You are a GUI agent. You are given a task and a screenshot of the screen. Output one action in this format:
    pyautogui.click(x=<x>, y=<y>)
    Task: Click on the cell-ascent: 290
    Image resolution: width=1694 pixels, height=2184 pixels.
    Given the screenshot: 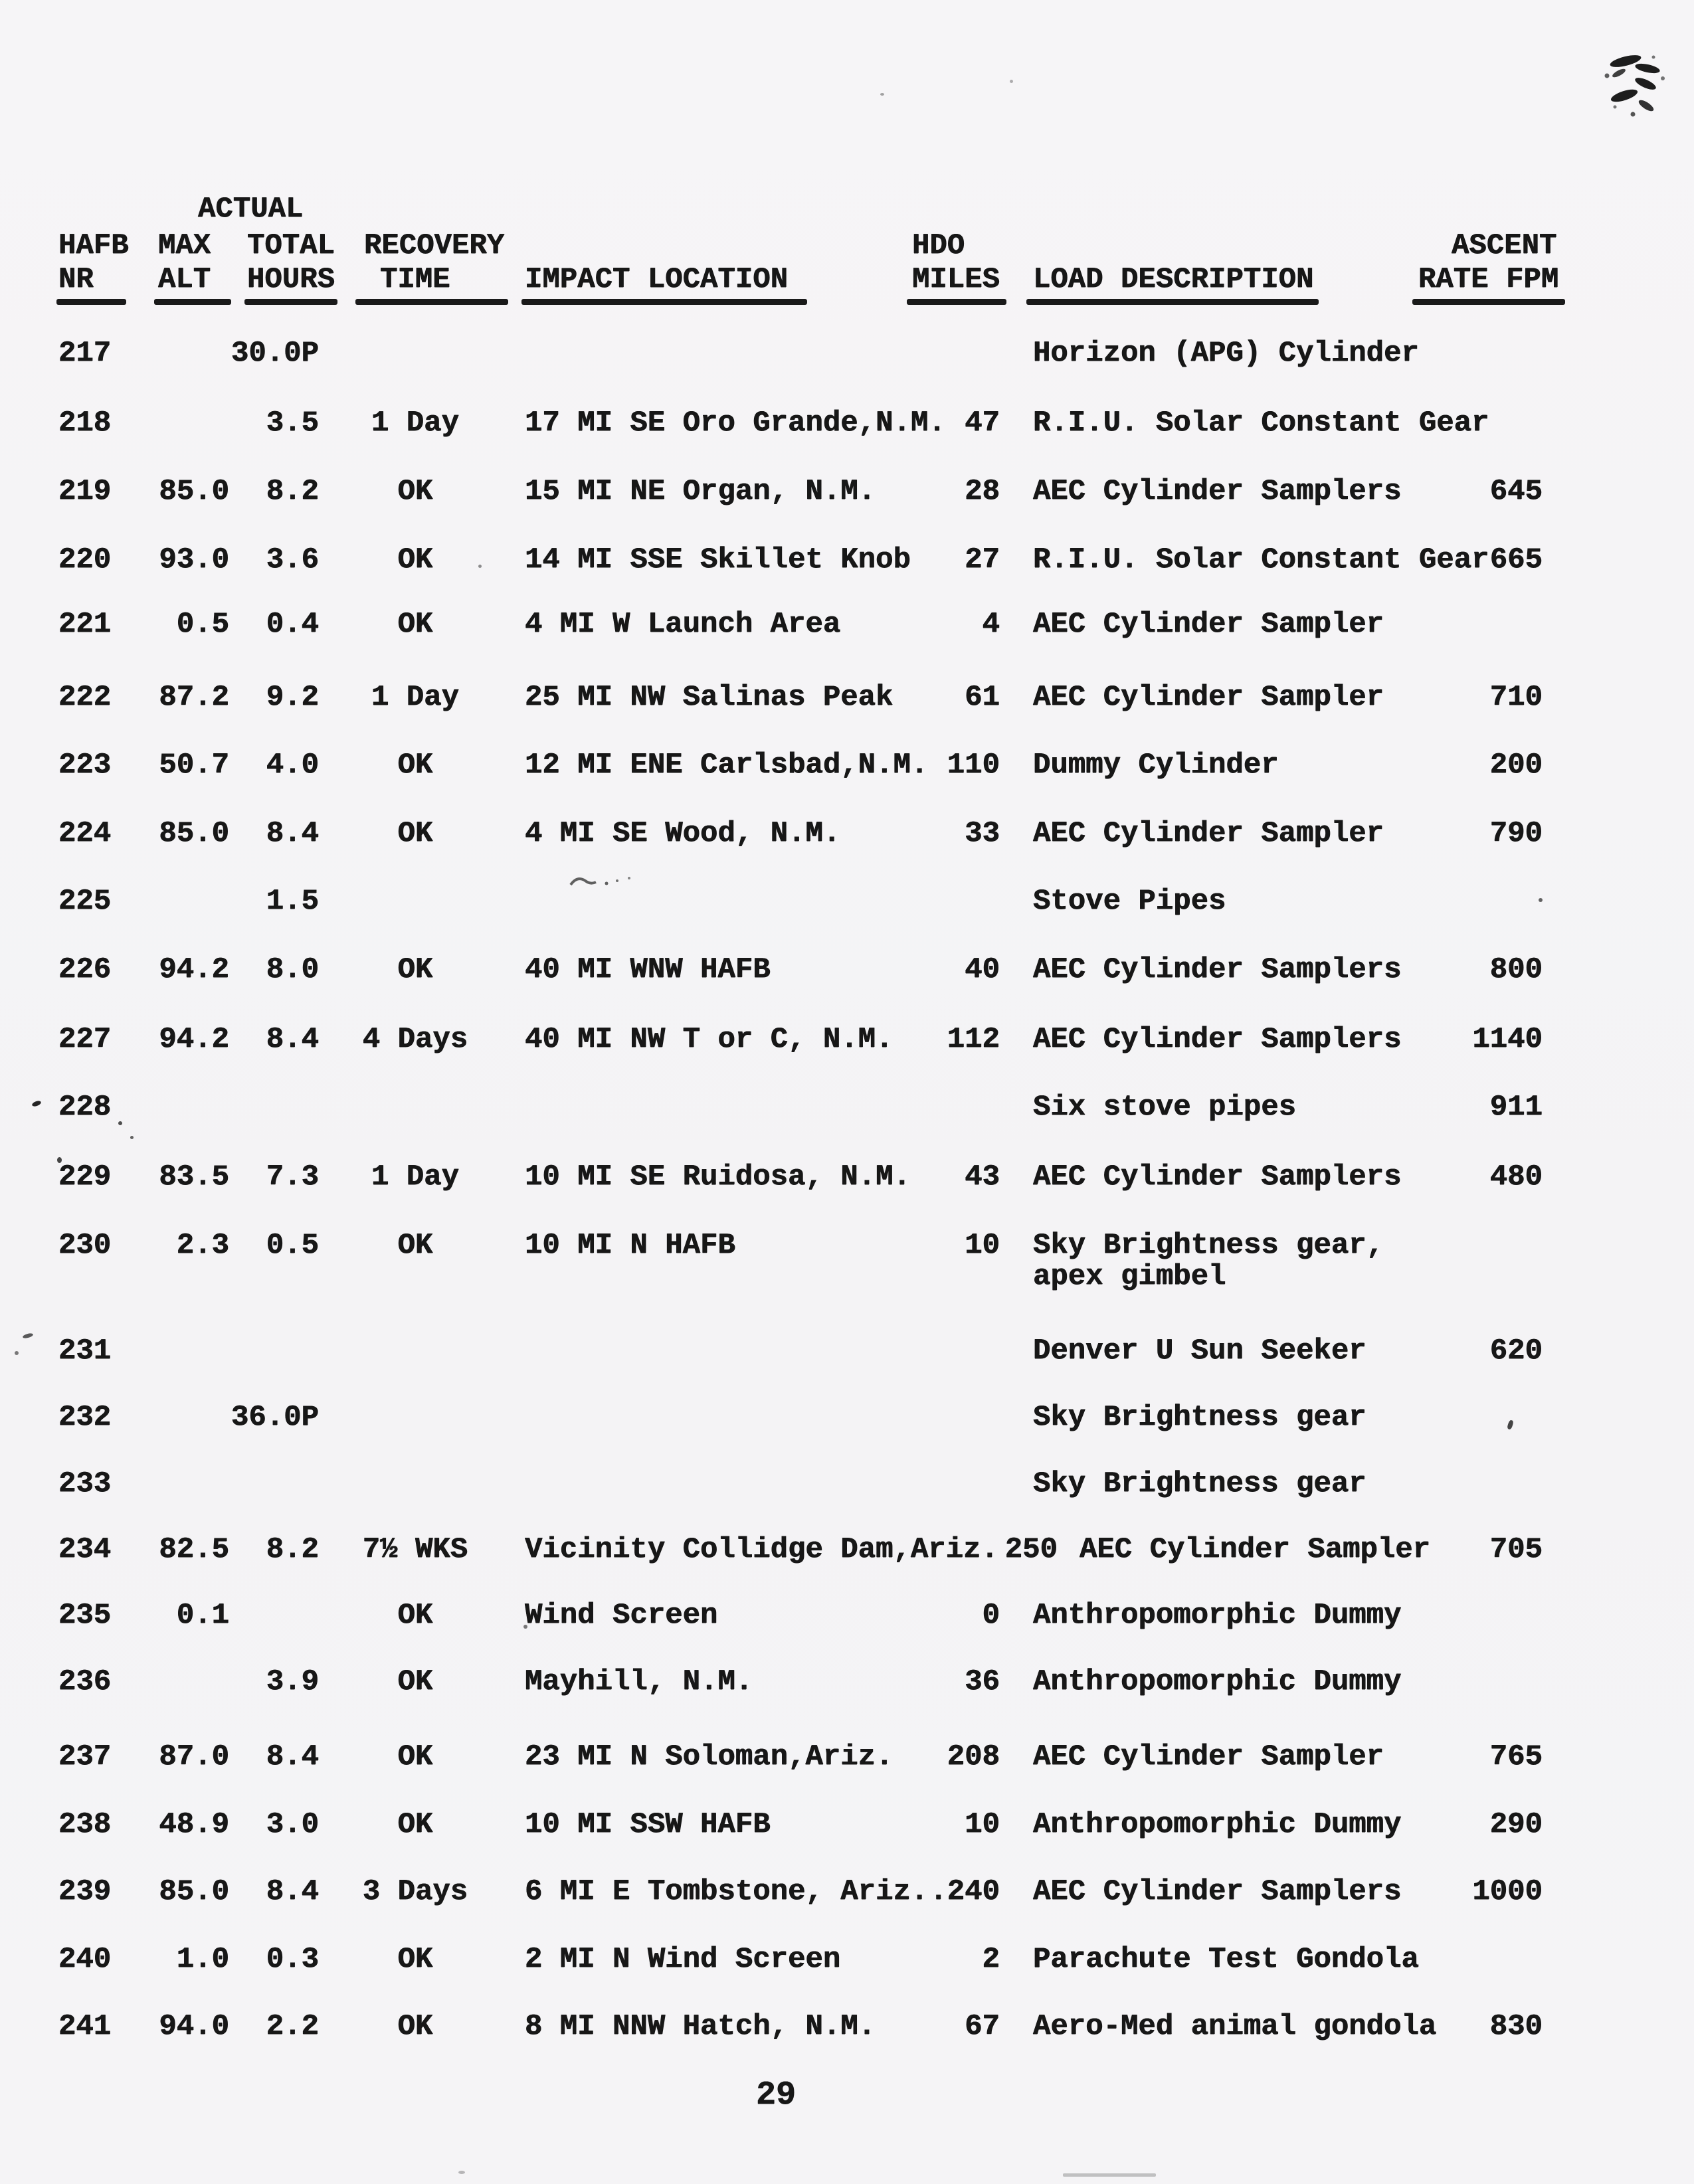 What is the action you would take?
    pyautogui.click(x=1516, y=1824)
    